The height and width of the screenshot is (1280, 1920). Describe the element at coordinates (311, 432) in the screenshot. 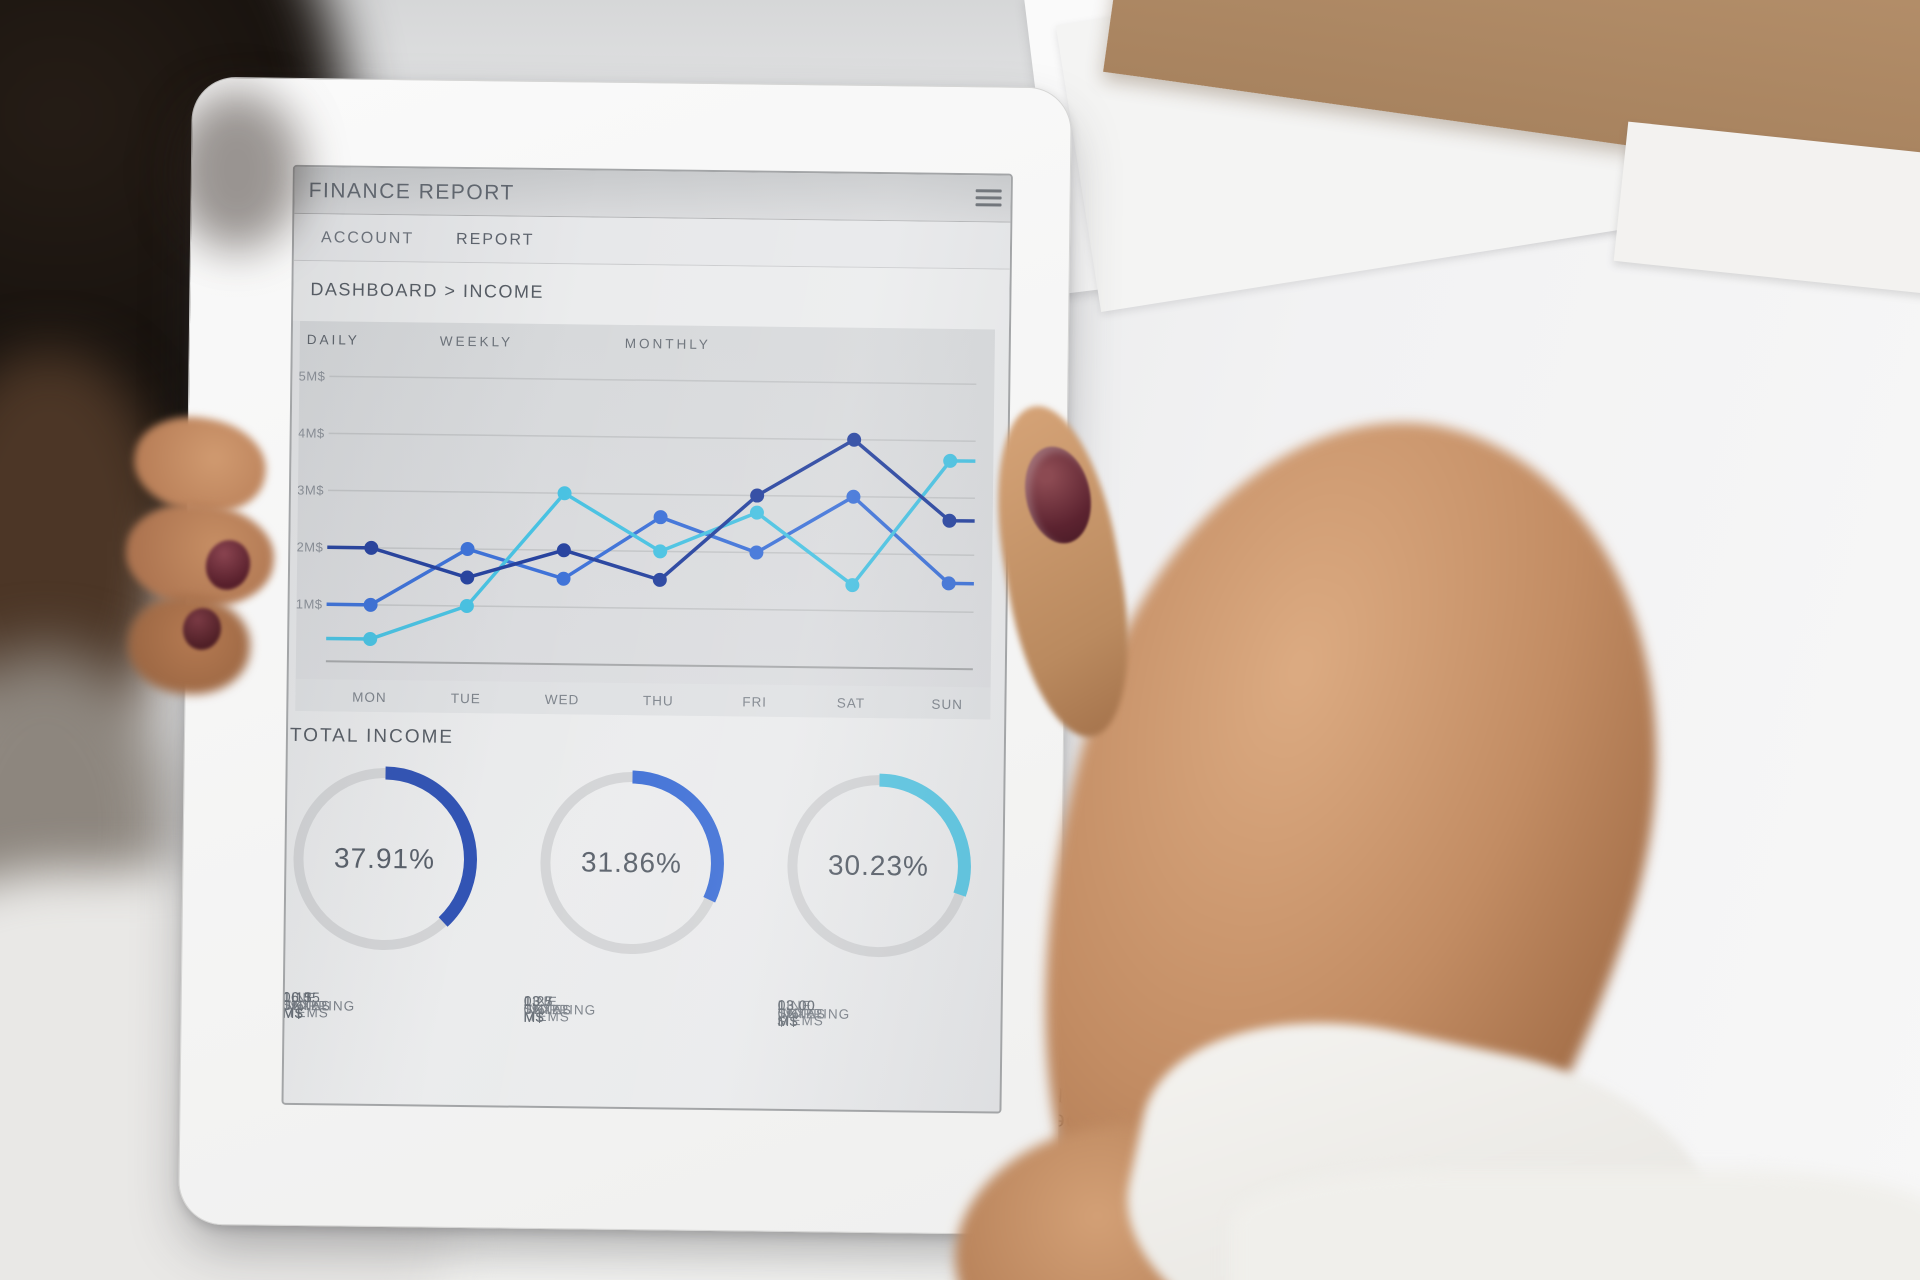

I see `y-tick-label: 4M$` at that location.